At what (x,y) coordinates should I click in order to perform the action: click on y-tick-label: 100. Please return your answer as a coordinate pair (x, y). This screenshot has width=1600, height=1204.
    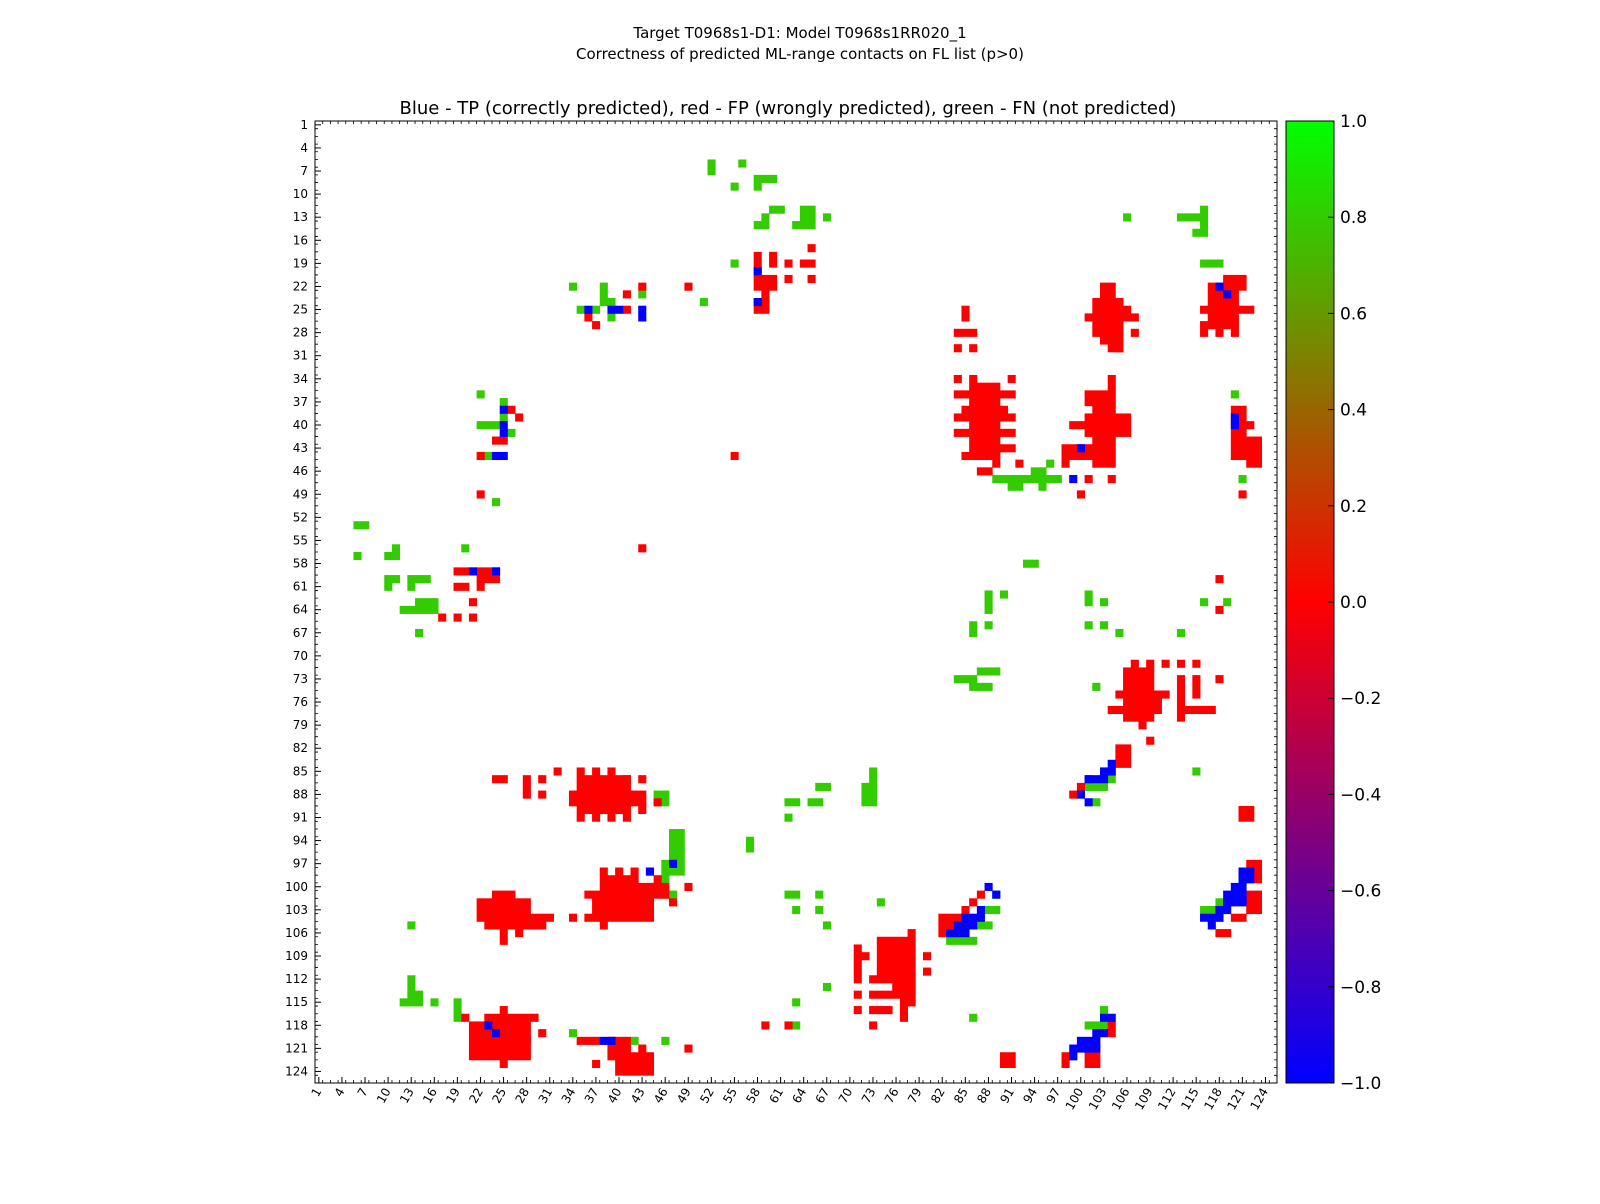
    Looking at the image, I should click on (296, 887).